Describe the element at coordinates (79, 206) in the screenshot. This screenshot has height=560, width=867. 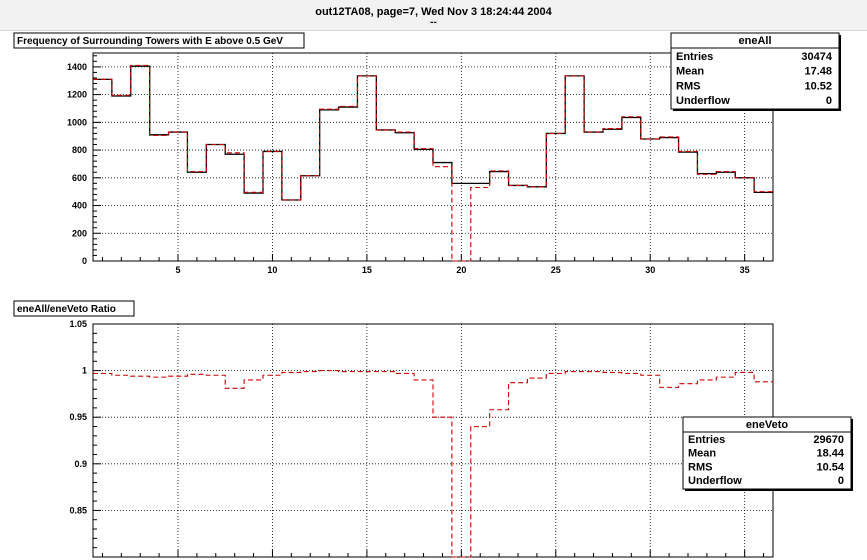
I see `panel1-y-tick-label: 400` at that location.